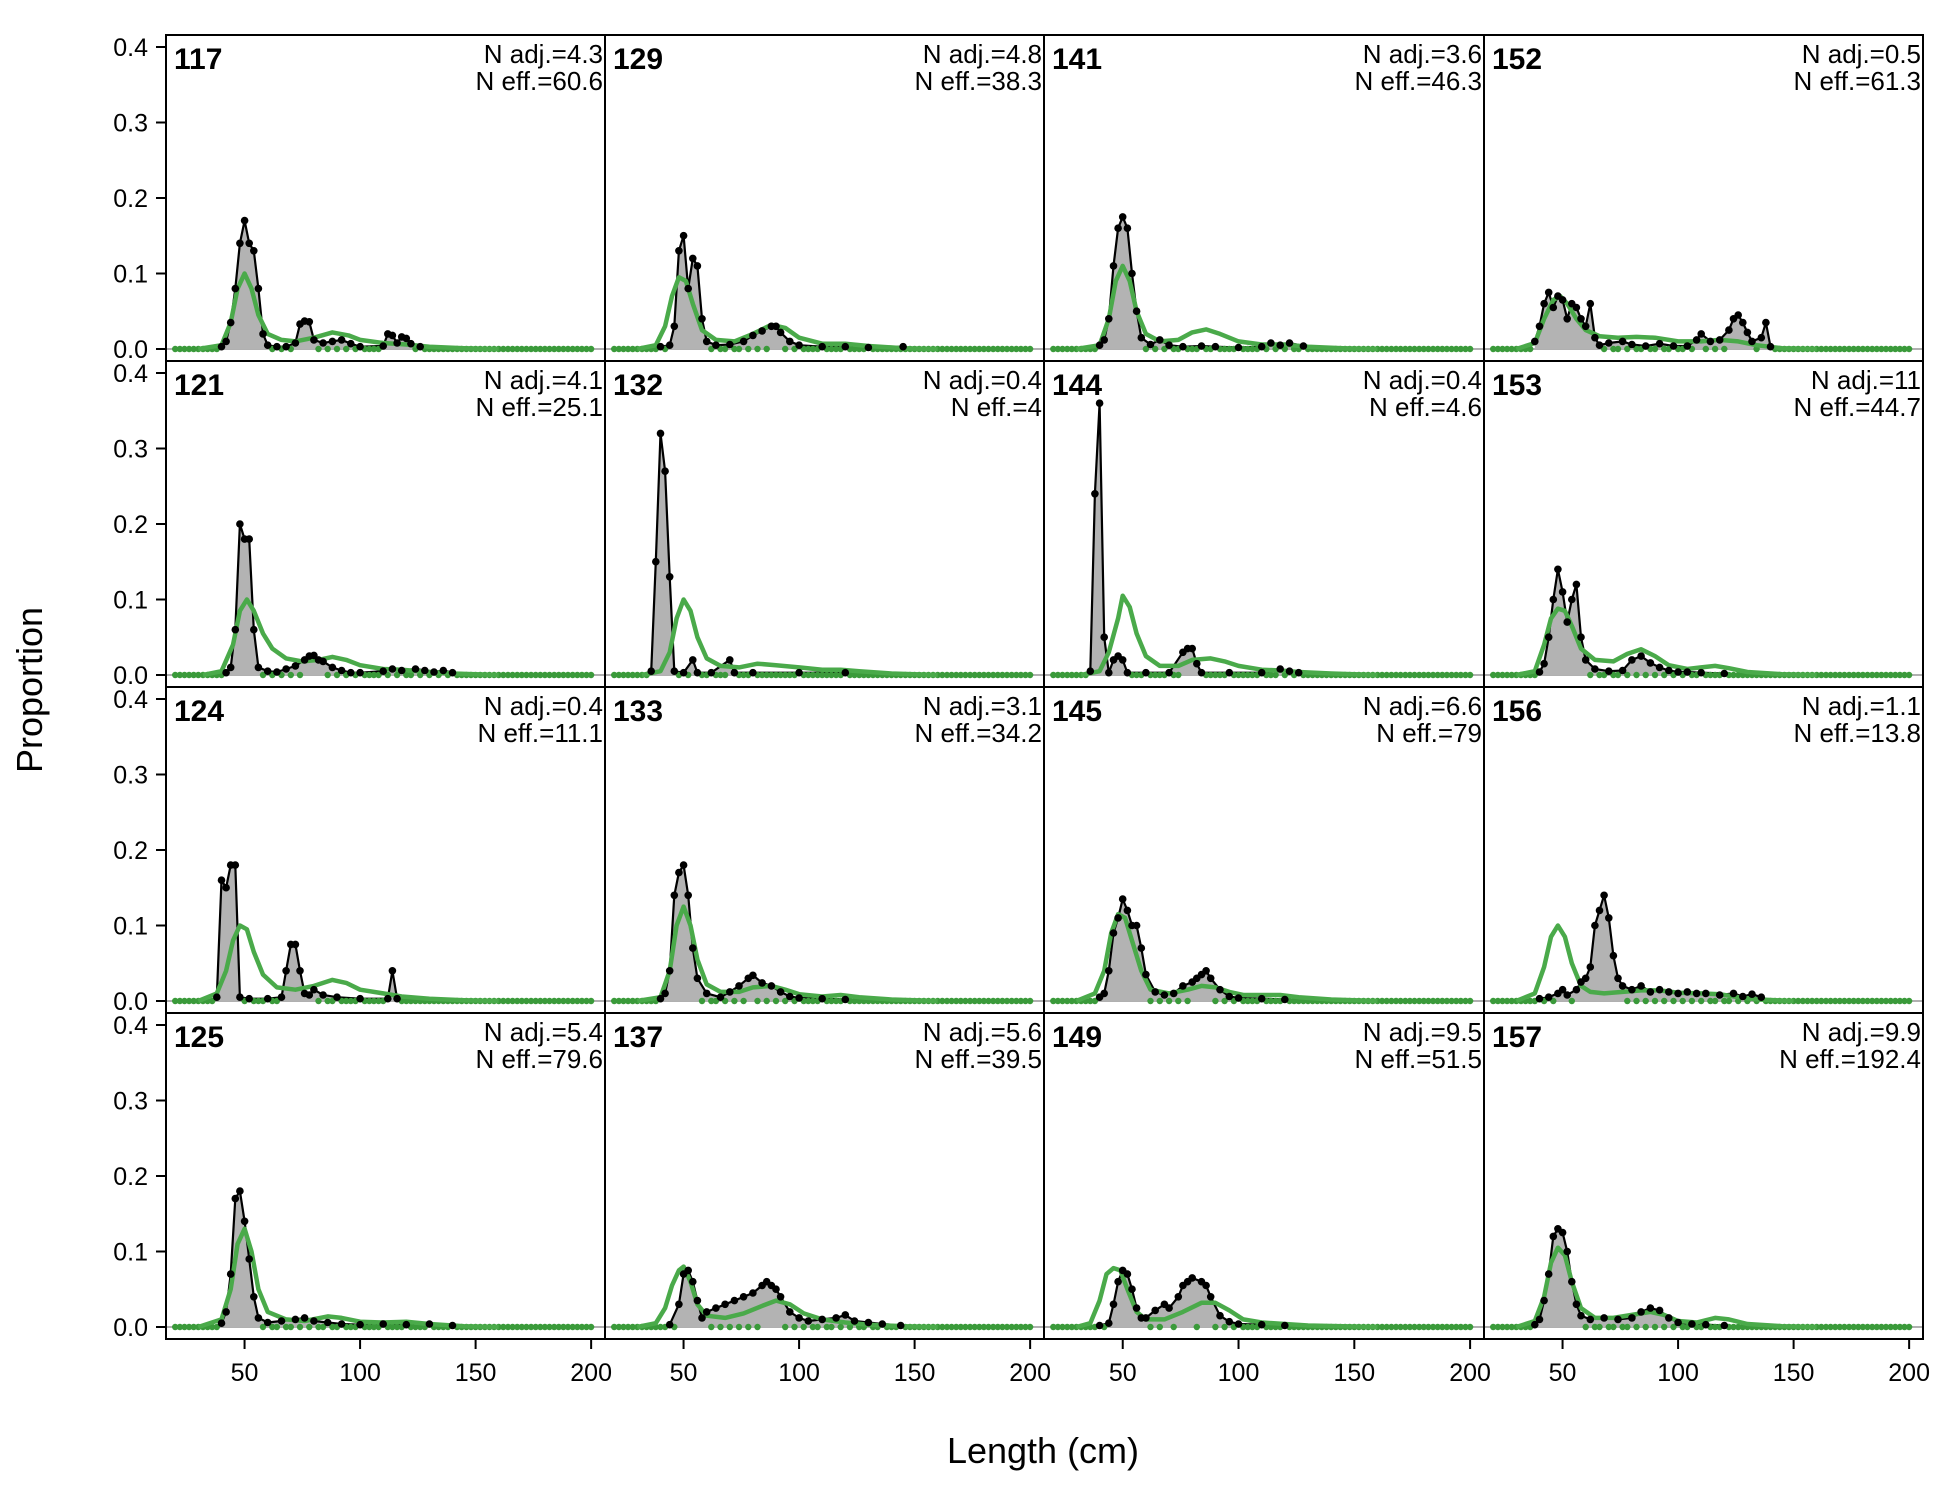 This screenshot has height=1500, width=1950. Describe the element at coordinates (824, 198) in the screenshot. I see `panel-129: 129 N adj.=4.8N eff.=38.3` at that location.